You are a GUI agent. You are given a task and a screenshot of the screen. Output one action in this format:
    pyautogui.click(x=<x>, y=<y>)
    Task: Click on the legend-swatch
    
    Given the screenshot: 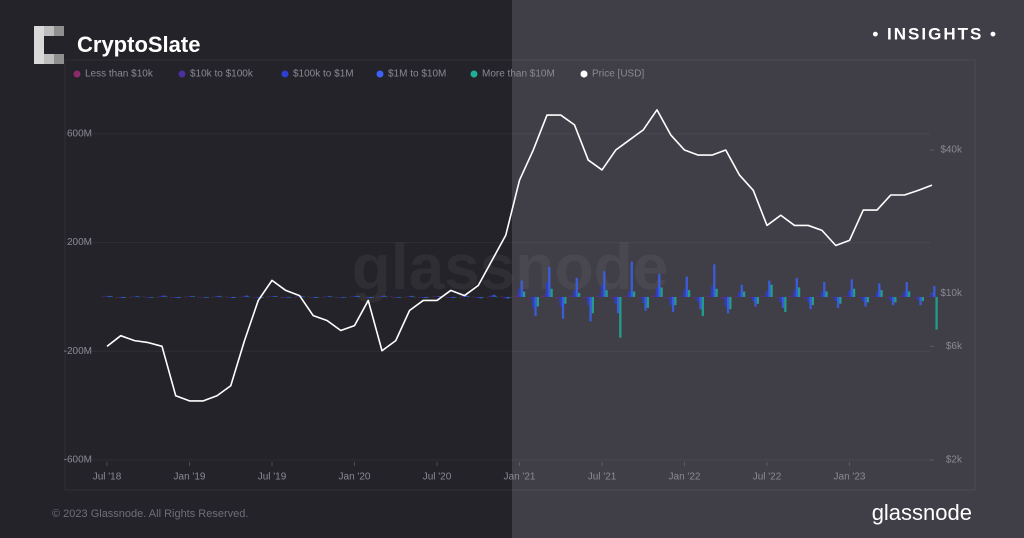 What is the action you would take?
    pyautogui.click(x=77, y=74)
    